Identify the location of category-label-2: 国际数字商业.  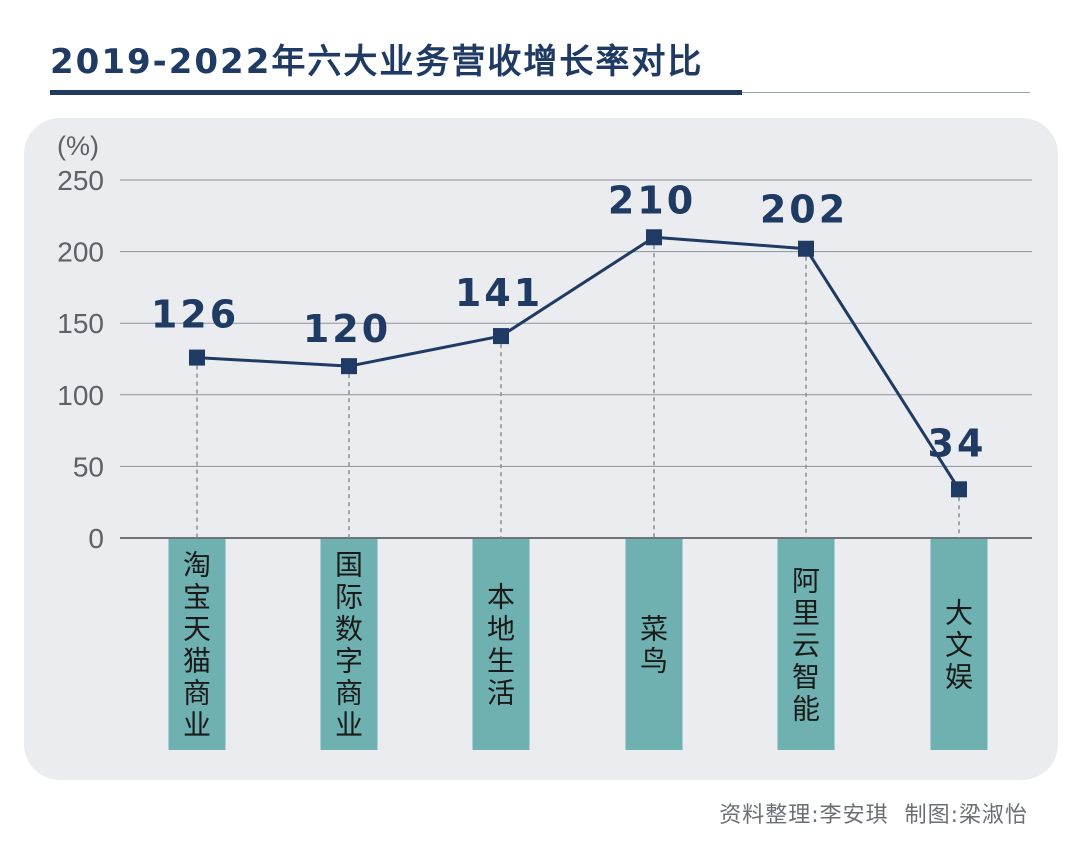
(349, 645).